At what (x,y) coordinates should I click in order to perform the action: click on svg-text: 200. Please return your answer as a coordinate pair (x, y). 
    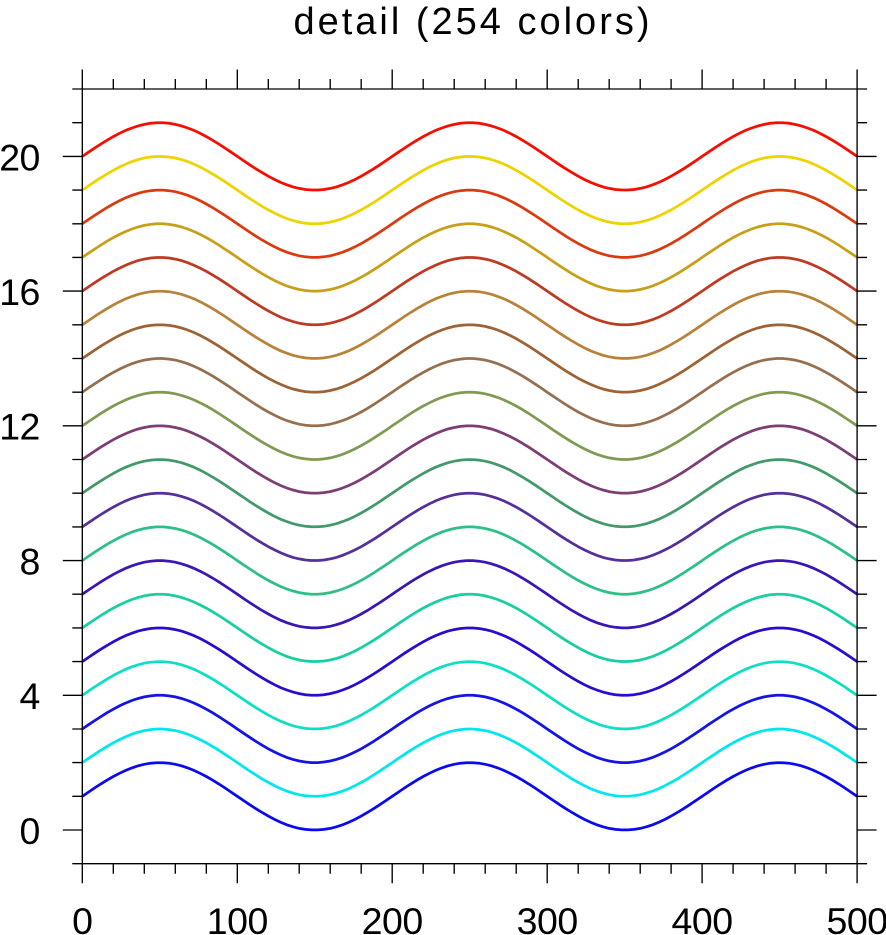
    Looking at the image, I should click on (392, 917).